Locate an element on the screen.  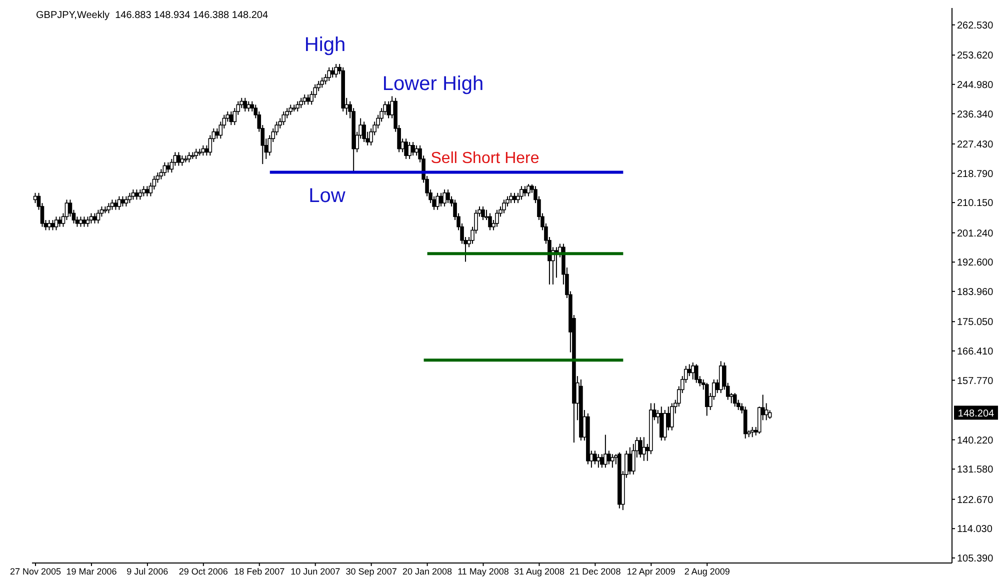
y-tick-label: 105.390 is located at coordinates (975, 558).